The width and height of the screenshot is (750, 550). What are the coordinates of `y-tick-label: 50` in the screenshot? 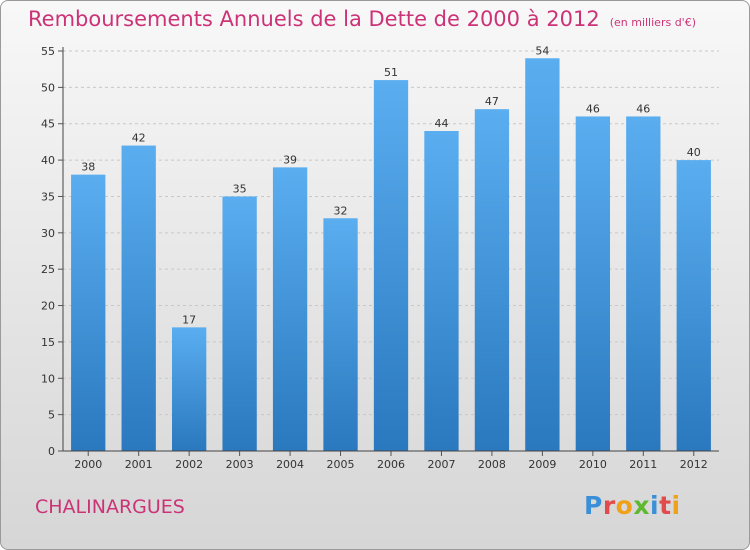 It's located at (48, 87).